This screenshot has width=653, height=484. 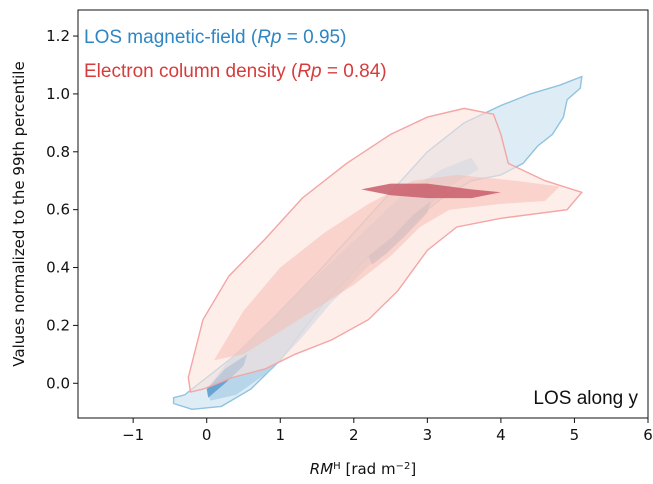 What do you see at coordinates (58, 94) in the screenshot?
I see `y-tick-label: 1.0` at bounding box center [58, 94].